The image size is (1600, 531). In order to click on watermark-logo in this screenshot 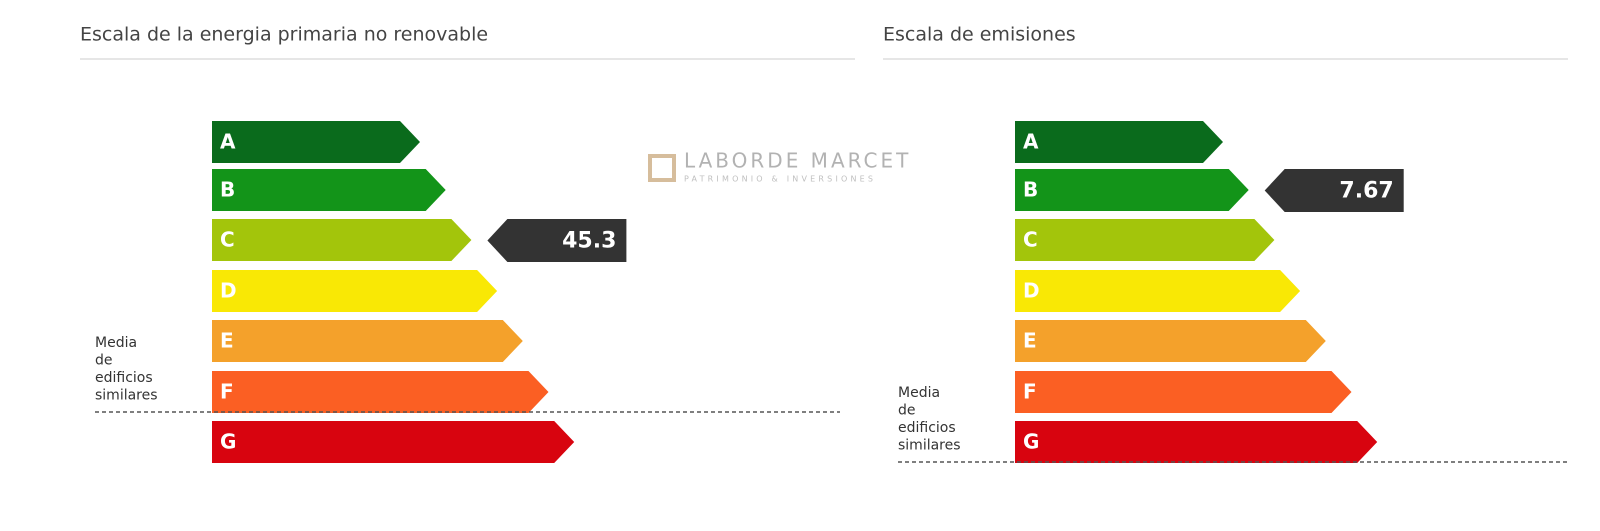, I will do `click(662, 168)`.